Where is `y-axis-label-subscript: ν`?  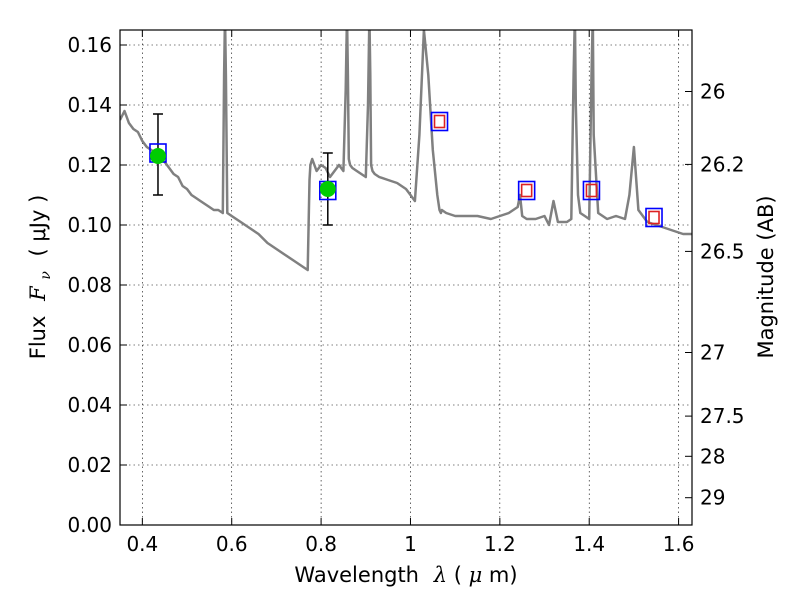
y-axis-label-subscript: ν is located at coordinates (46, 275).